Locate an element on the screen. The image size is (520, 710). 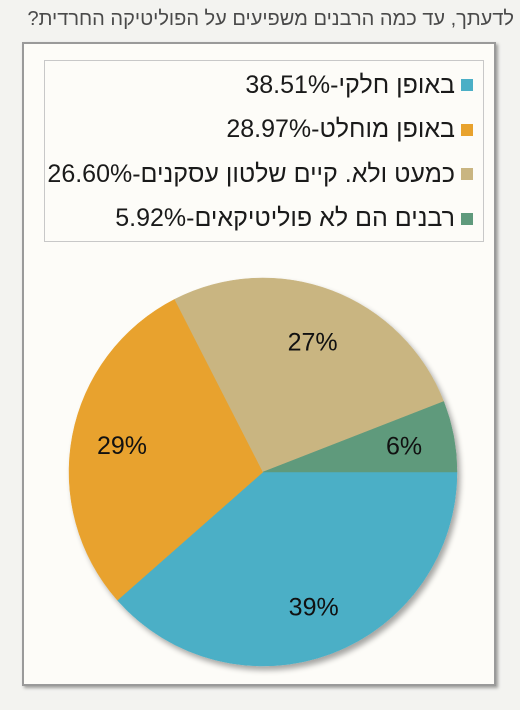
legend-swatch-not-politicians is located at coordinates (467, 218).